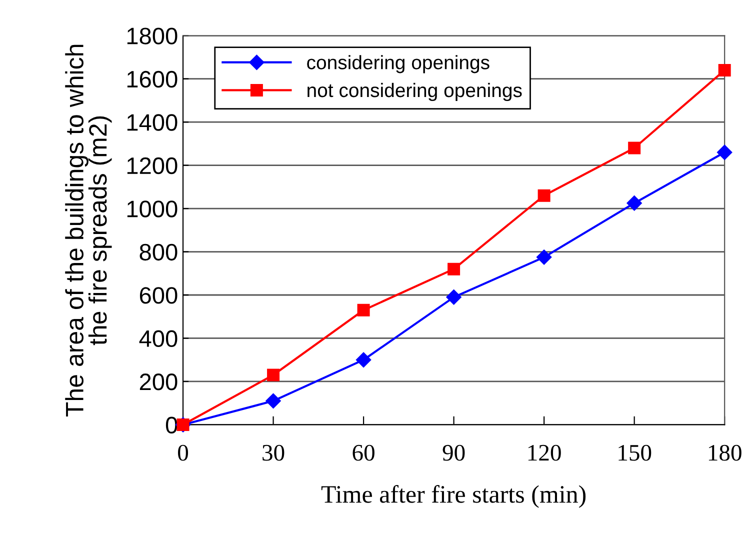  What do you see at coordinates (152, 209) in the screenshot?
I see `y-tick-label: 1000` at bounding box center [152, 209].